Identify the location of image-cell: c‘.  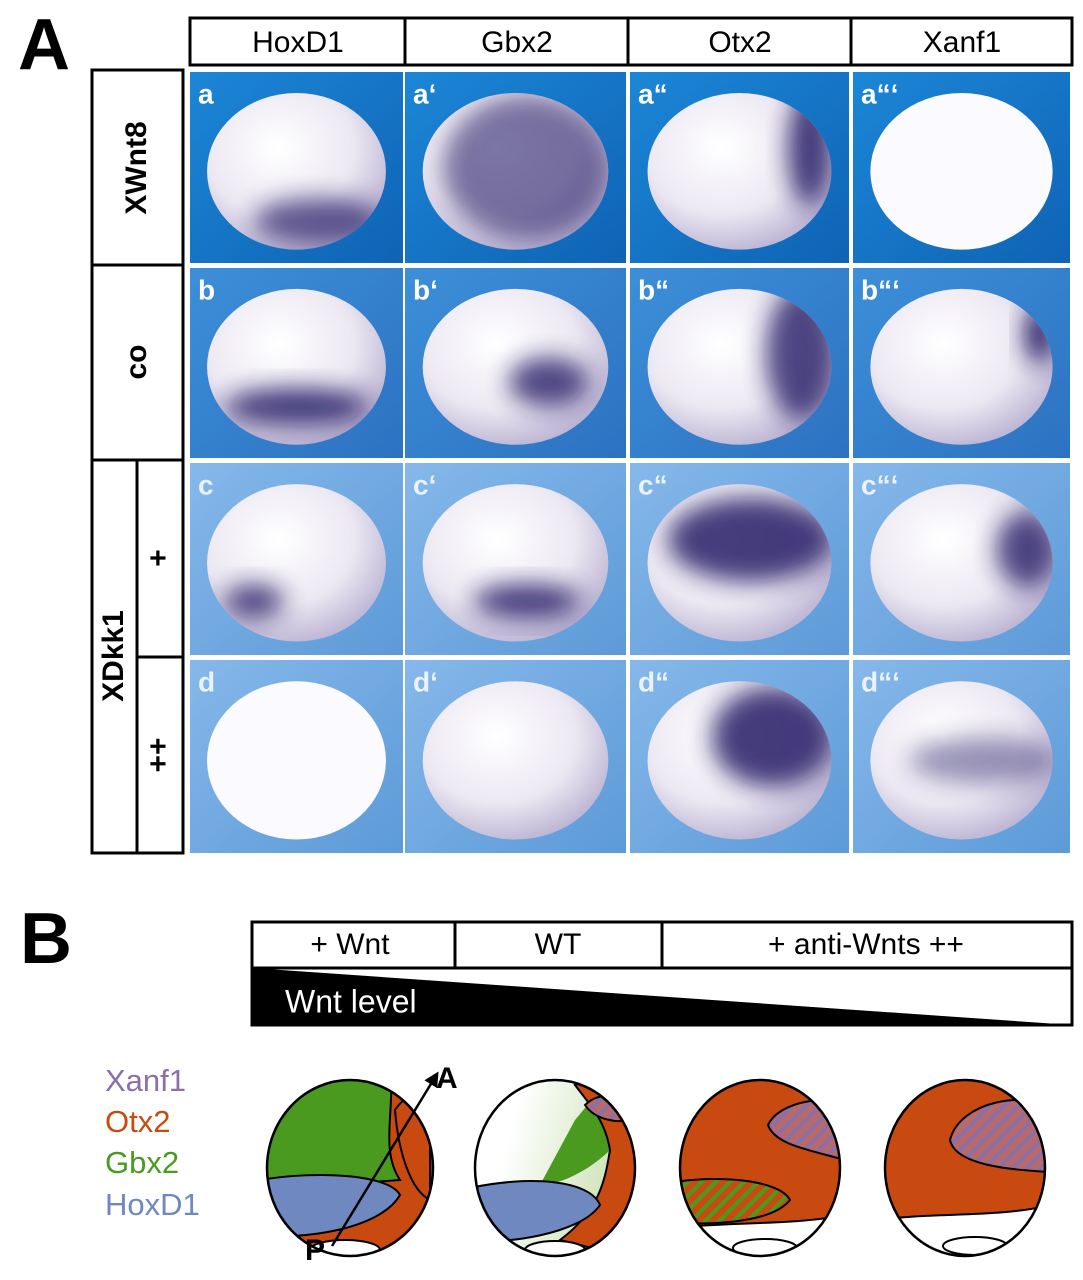
(515, 559).